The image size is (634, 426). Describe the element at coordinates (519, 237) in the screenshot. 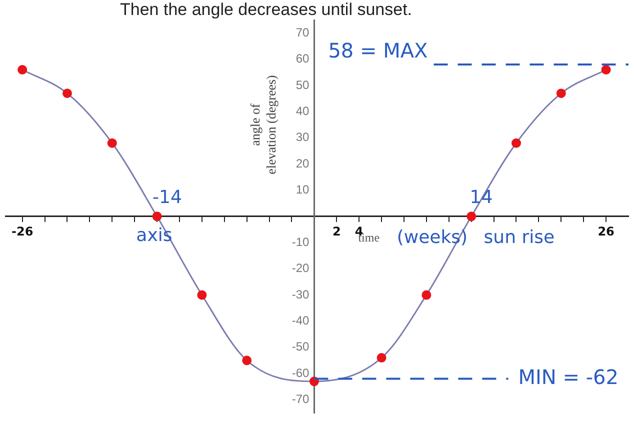

I see `annotation: sun rise` at that location.